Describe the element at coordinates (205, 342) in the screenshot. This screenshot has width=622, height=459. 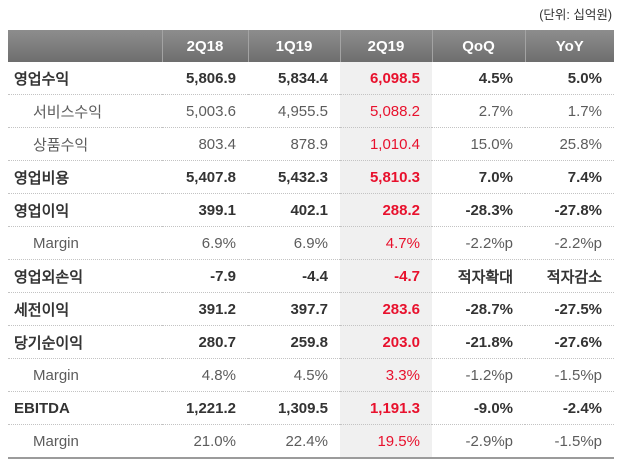
I see `cell: 280.7` at that location.